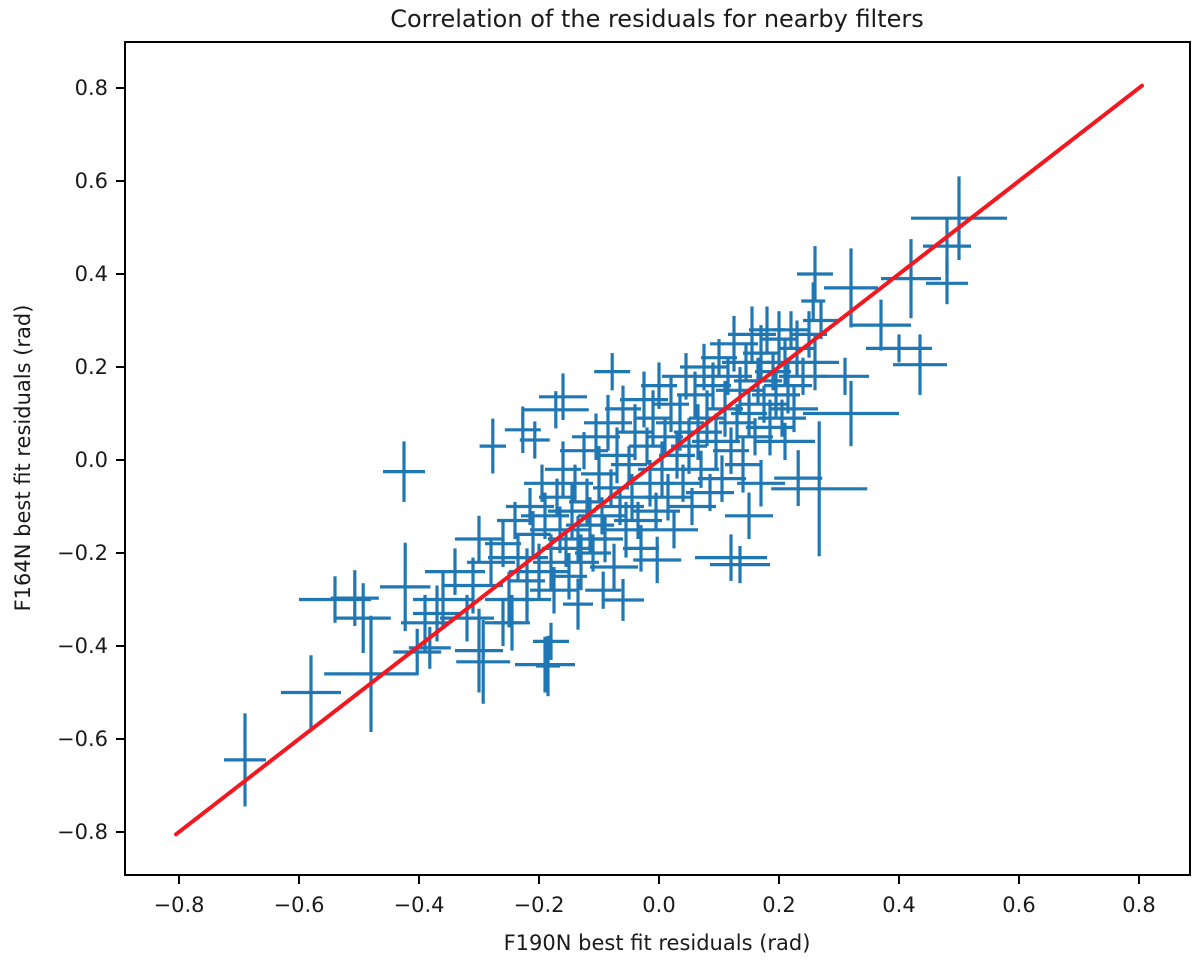  What do you see at coordinates (82, 832) in the screenshot?
I see `y-tick-label: −0.8` at bounding box center [82, 832].